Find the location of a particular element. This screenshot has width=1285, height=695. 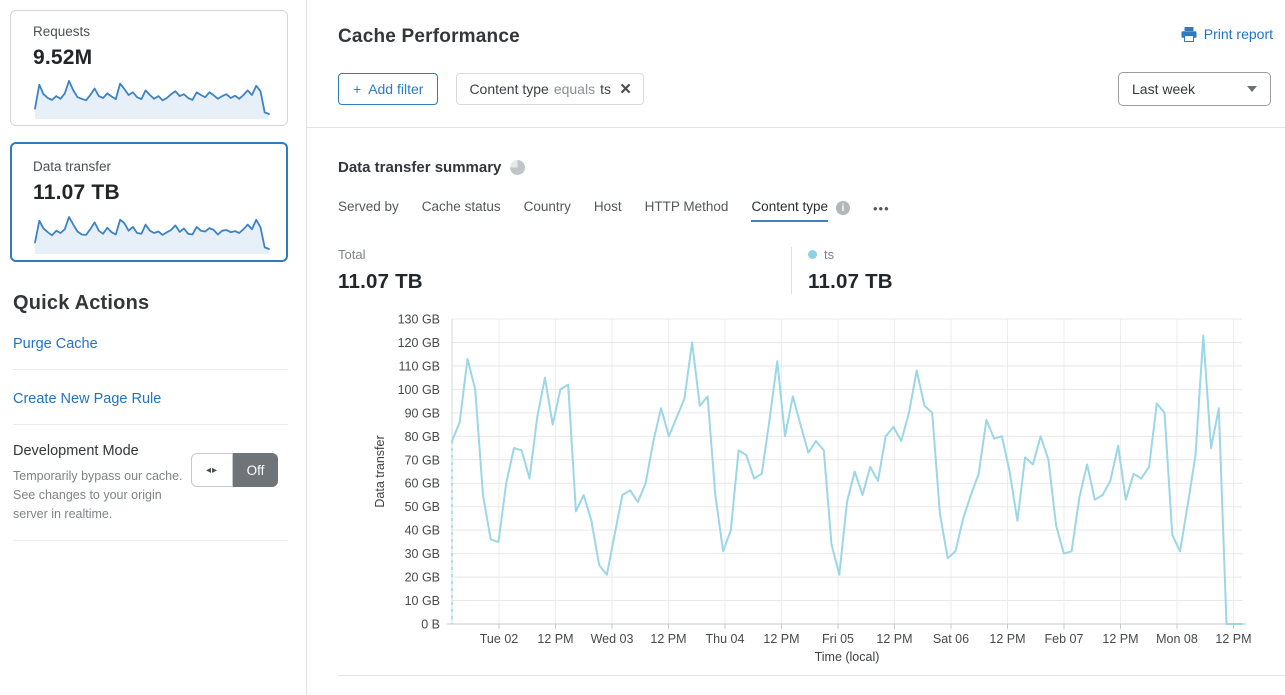

more-menu-icon: ••• is located at coordinates (881, 208).